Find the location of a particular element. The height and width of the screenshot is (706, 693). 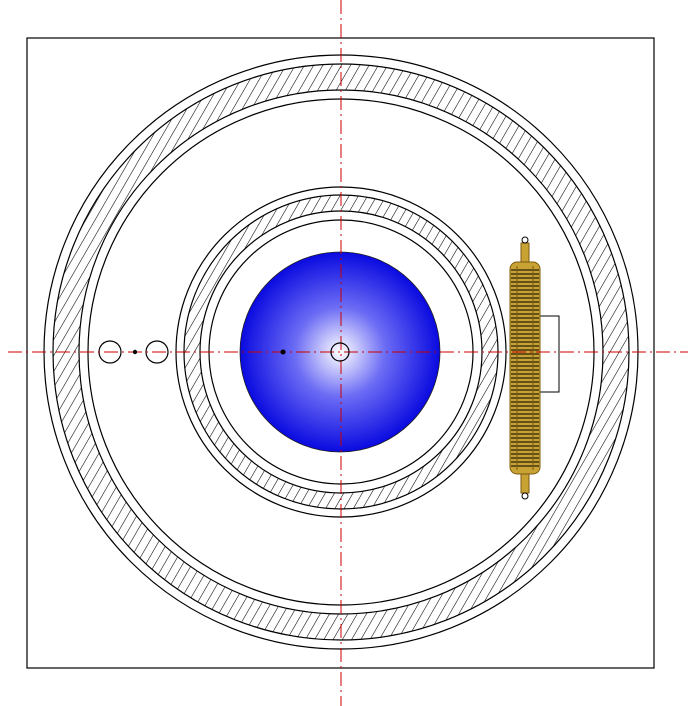

center-marker is located at coordinates (340, 352).